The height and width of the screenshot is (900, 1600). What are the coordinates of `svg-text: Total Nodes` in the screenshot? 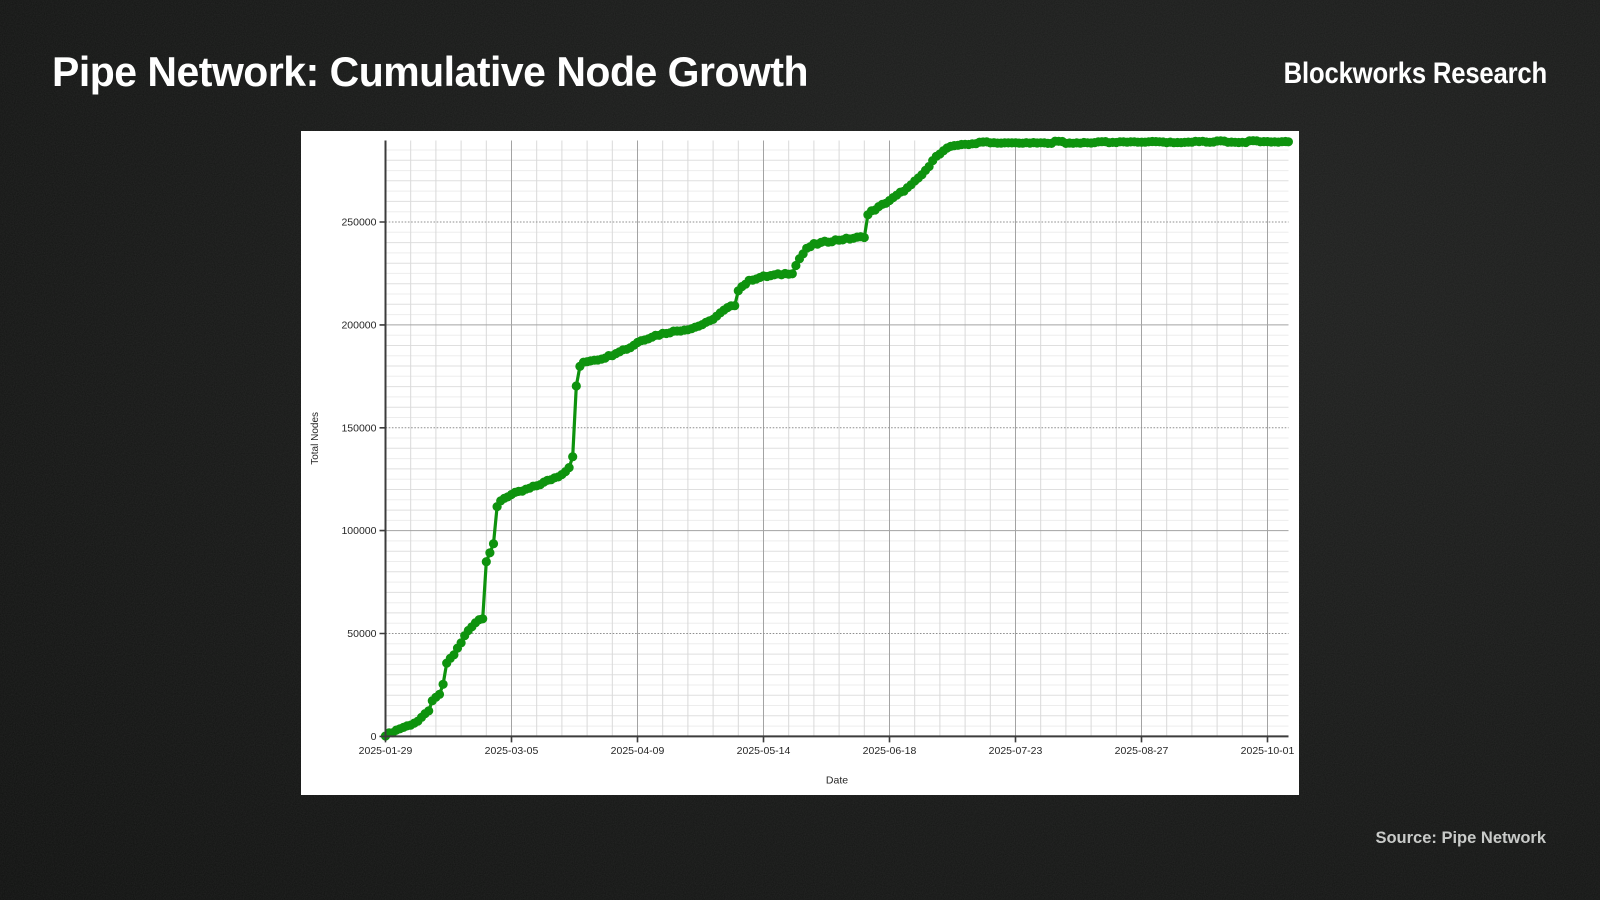 It's located at (315, 438).